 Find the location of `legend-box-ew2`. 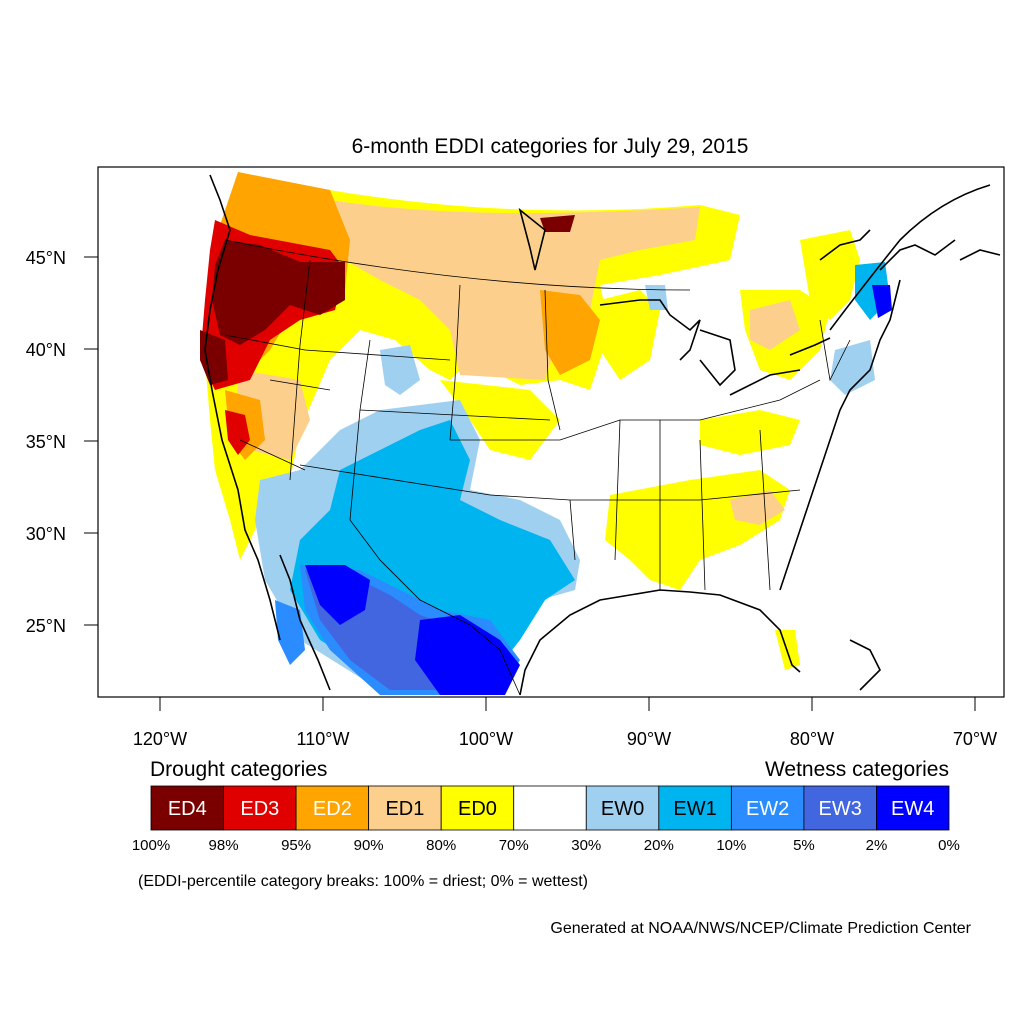

legend-box-ew2 is located at coordinates (767, 808).